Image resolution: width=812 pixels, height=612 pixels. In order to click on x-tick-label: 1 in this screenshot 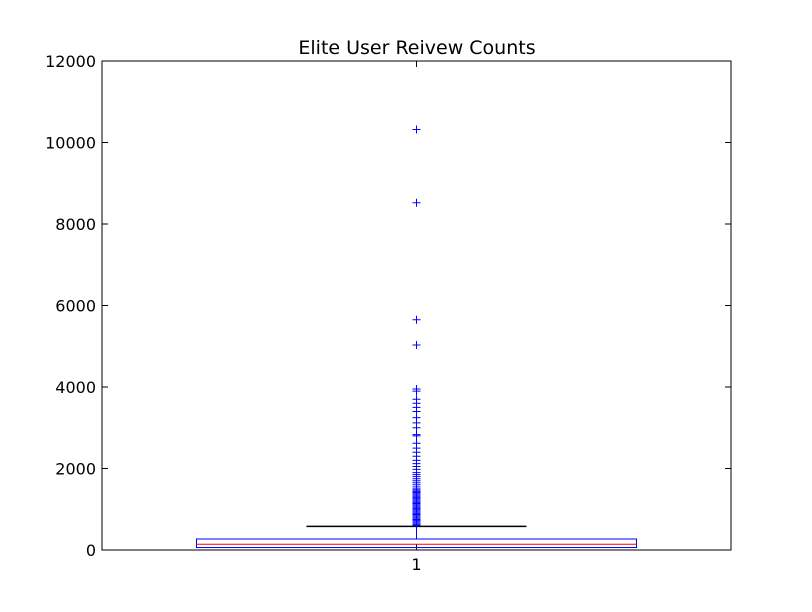, I will do `click(416, 564)`.